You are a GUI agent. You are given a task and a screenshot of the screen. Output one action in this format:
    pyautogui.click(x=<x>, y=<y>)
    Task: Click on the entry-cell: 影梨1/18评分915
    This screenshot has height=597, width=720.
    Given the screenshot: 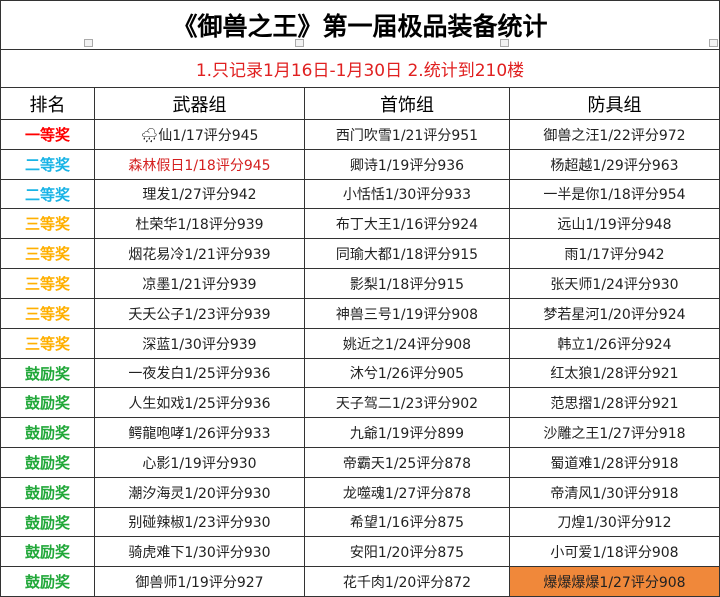 What is the action you would take?
    pyautogui.click(x=407, y=284)
    